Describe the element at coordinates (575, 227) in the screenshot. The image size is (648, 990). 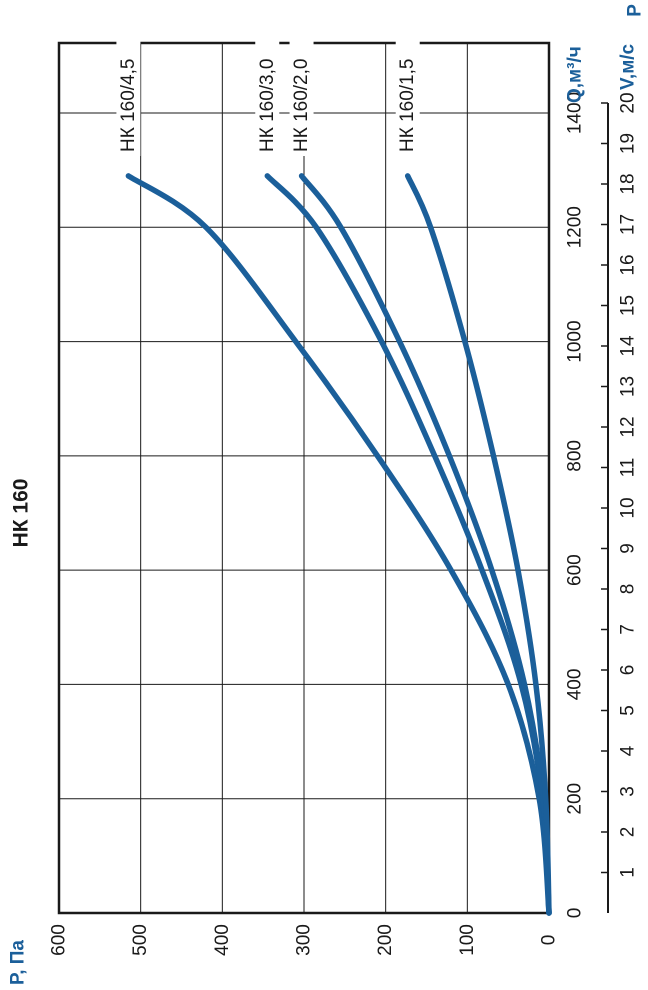
I see `tick-q-1200: 1200` at that location.